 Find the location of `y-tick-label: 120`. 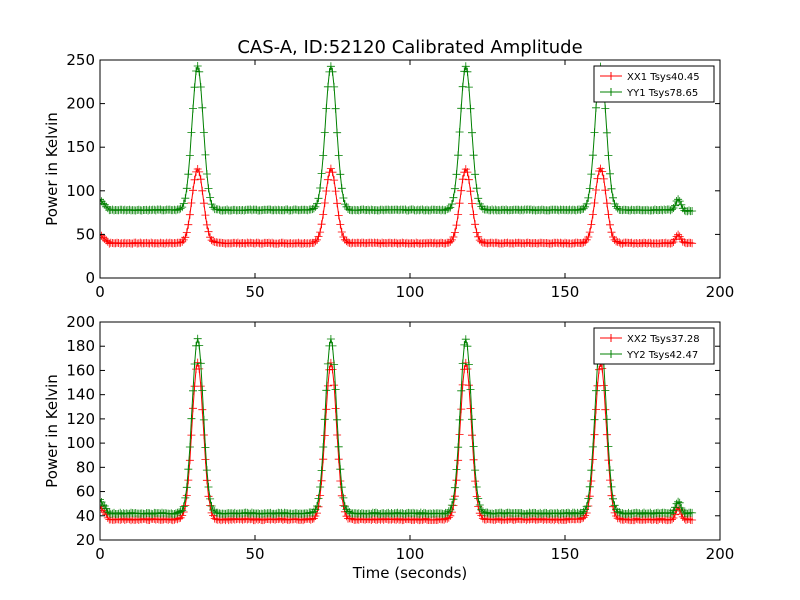

y-tick-label: 120 is located at coordinates (80, 419).